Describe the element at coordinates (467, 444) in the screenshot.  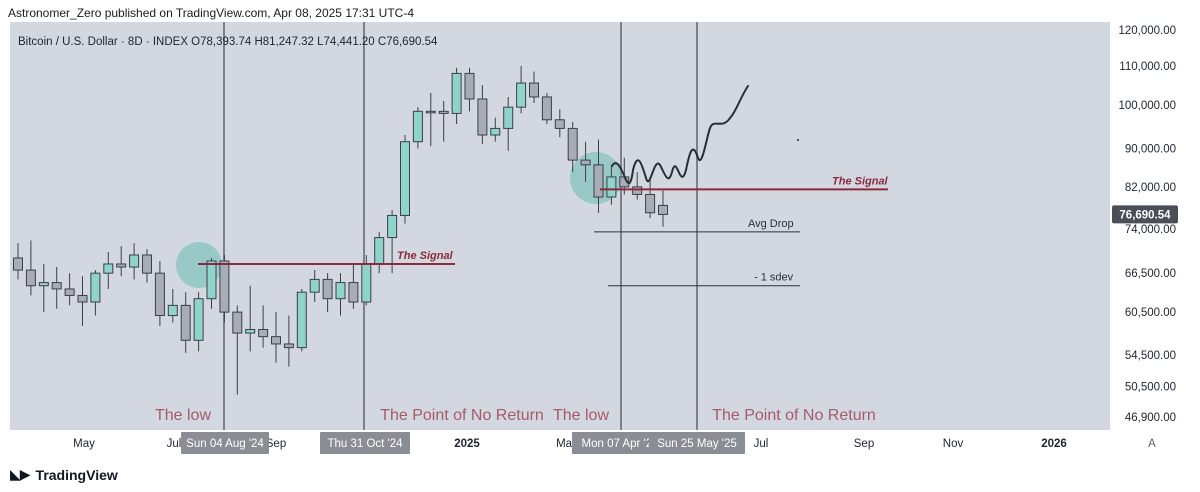
I see `x-tick-label: 2025` at that location.